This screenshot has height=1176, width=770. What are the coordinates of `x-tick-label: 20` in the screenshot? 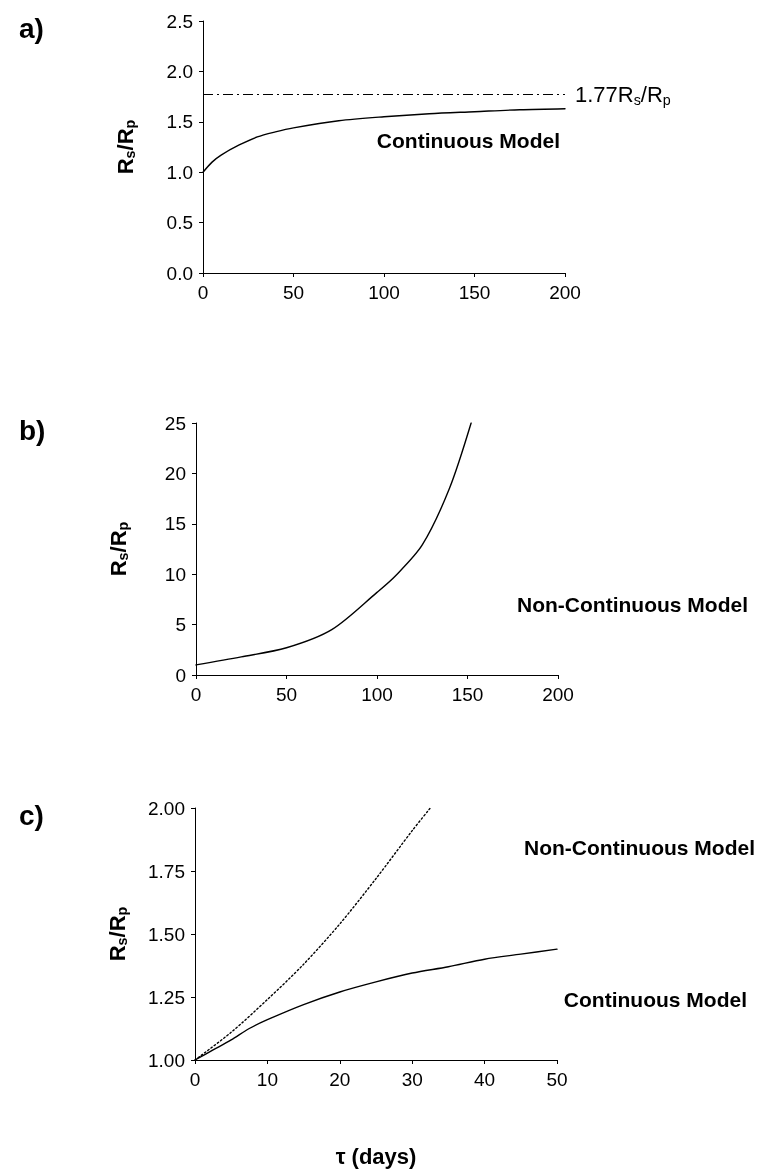 It's located at (340, 1079).